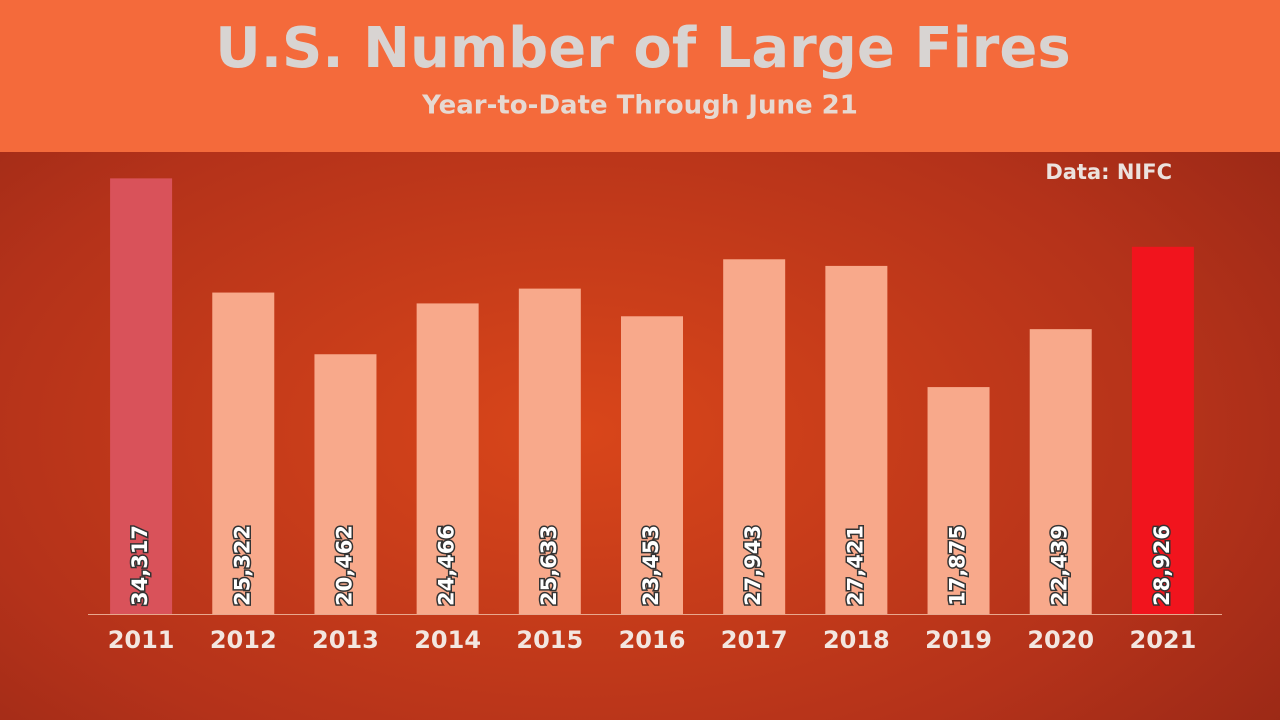 The image size is (1280, 720). What do you see at coordinates (140, 565) in the screenshot?
I see `value-label: 34,317` at bounding box center [140, 565].